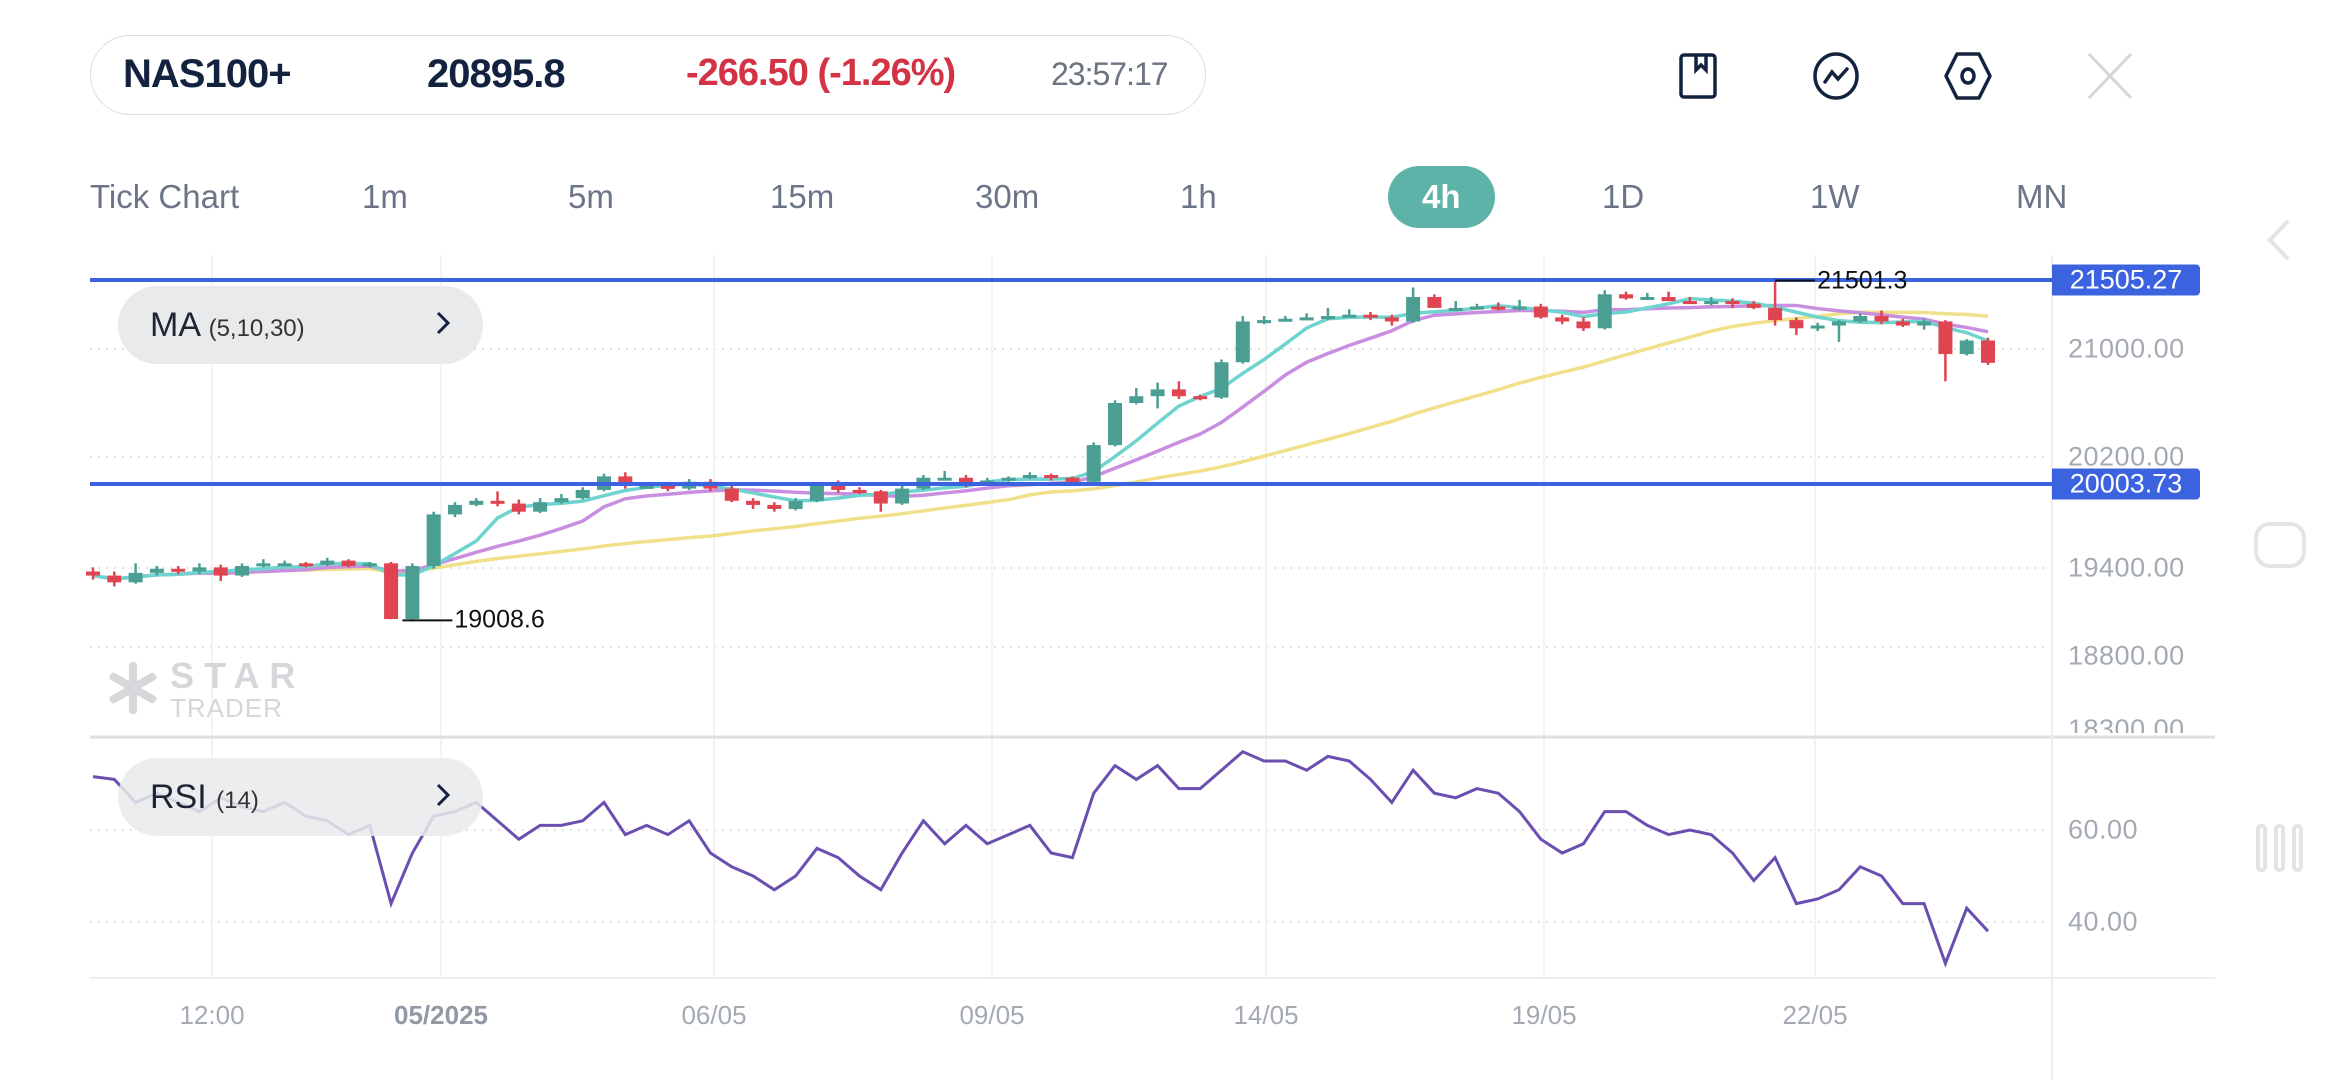 Image resolution: width=2340 pixels, height=1080 pixels. I want to click on timeframe-1h: 1h, so click(1198, 196).